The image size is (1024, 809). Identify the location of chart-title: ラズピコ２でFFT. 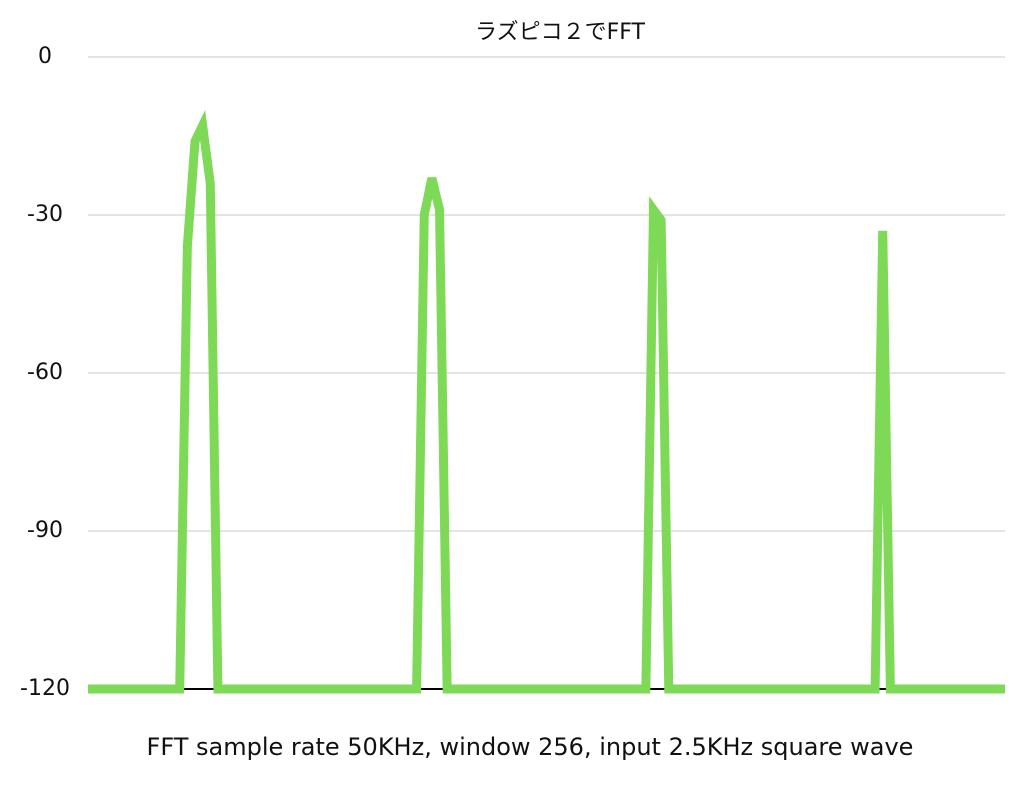
(560, 32).